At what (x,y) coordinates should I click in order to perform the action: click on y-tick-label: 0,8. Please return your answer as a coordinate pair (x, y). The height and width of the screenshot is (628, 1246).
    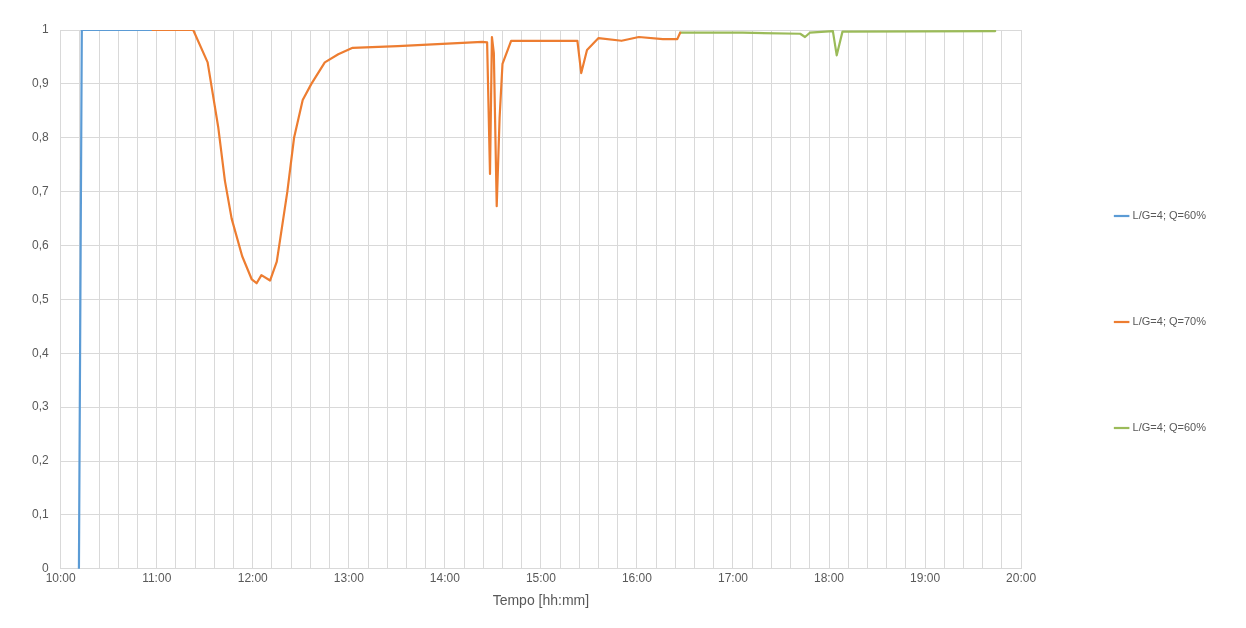
    Looking at the image, I should click on (40, 137).